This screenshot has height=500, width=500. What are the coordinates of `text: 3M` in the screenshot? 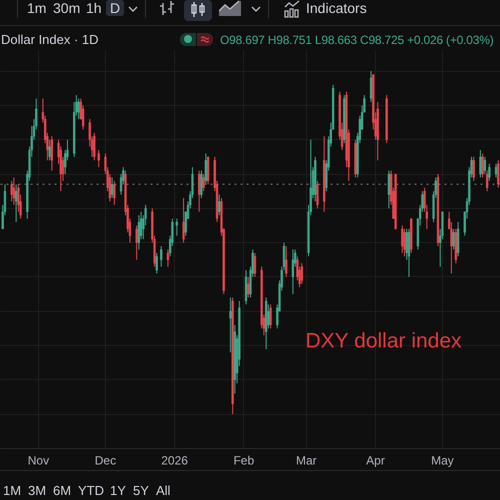 It's located at (37, 491).